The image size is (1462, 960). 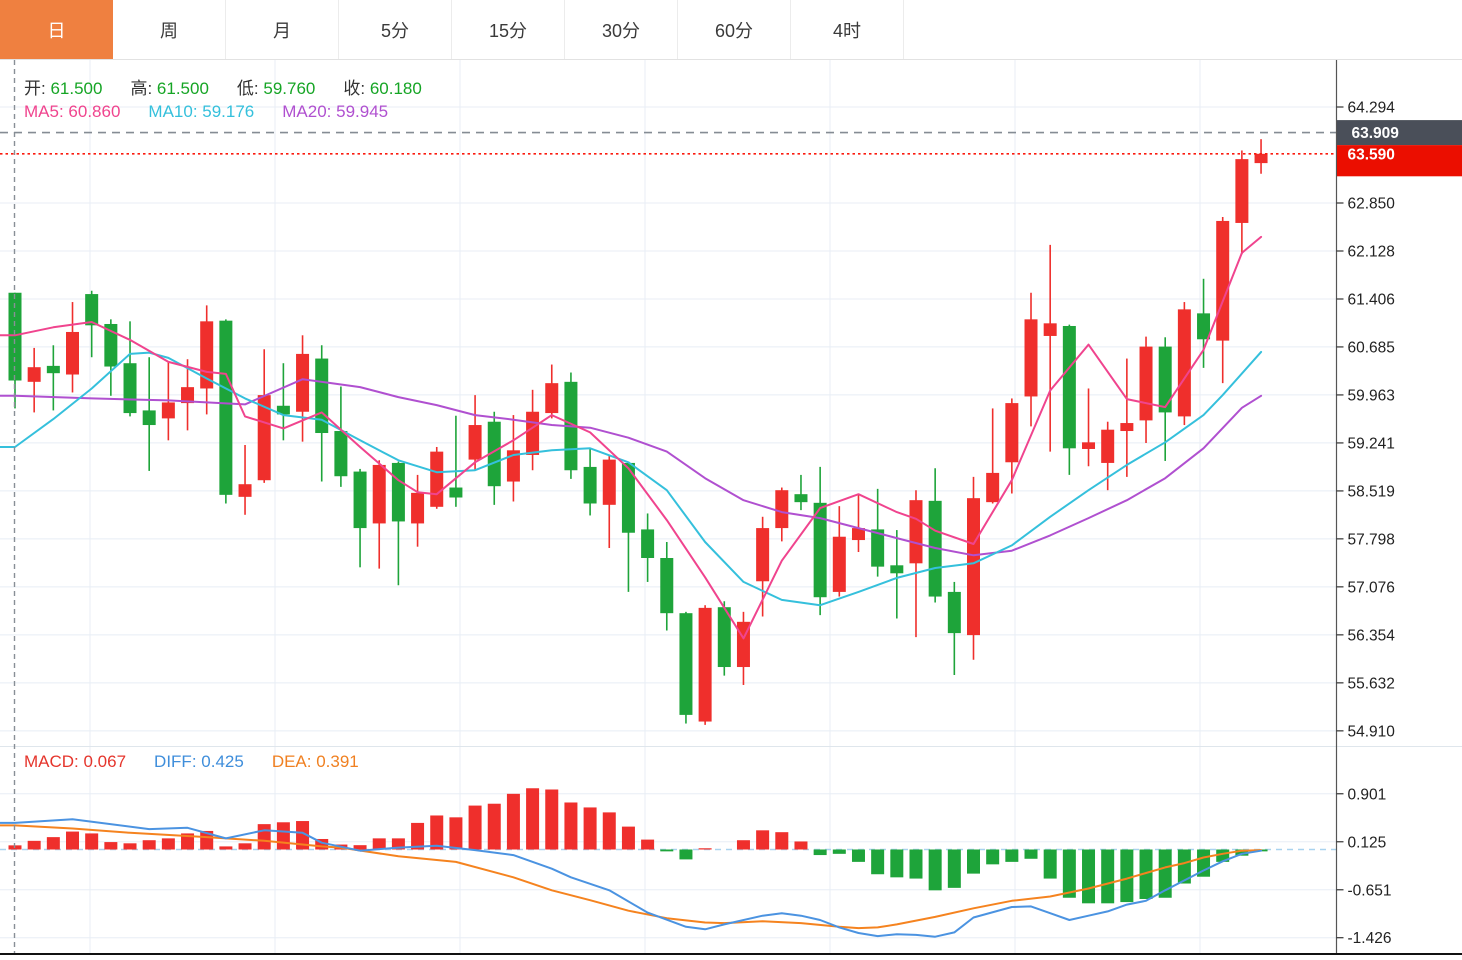 What do you see at coordinates (276, 88) in the screenshot?
I see `legend-ohlc-low: 低: 59.760` at bounding box center [276, 88].